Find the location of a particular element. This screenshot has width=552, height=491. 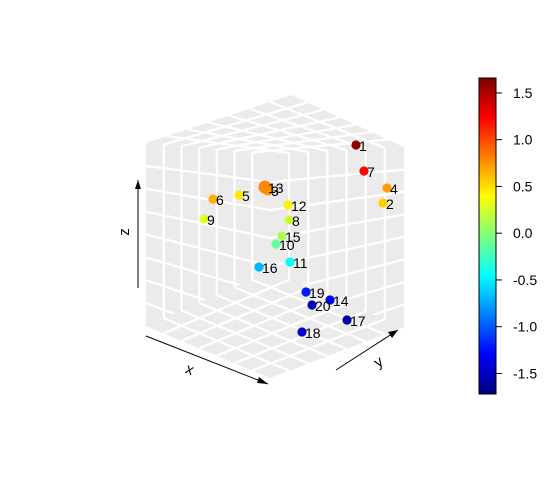

data-point-7: 7 is located at coordinates (367, 172).